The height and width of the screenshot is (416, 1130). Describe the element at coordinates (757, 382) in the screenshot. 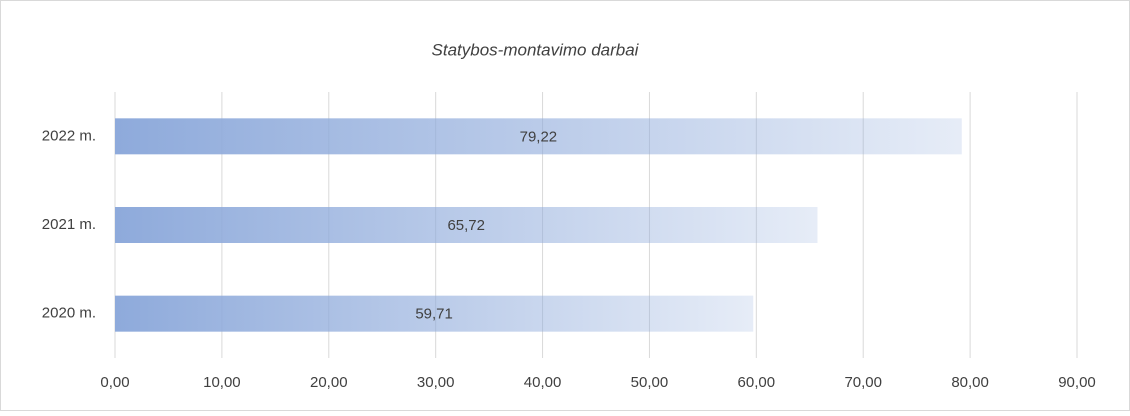

I see `x-tick-label: 60,00` at that location.